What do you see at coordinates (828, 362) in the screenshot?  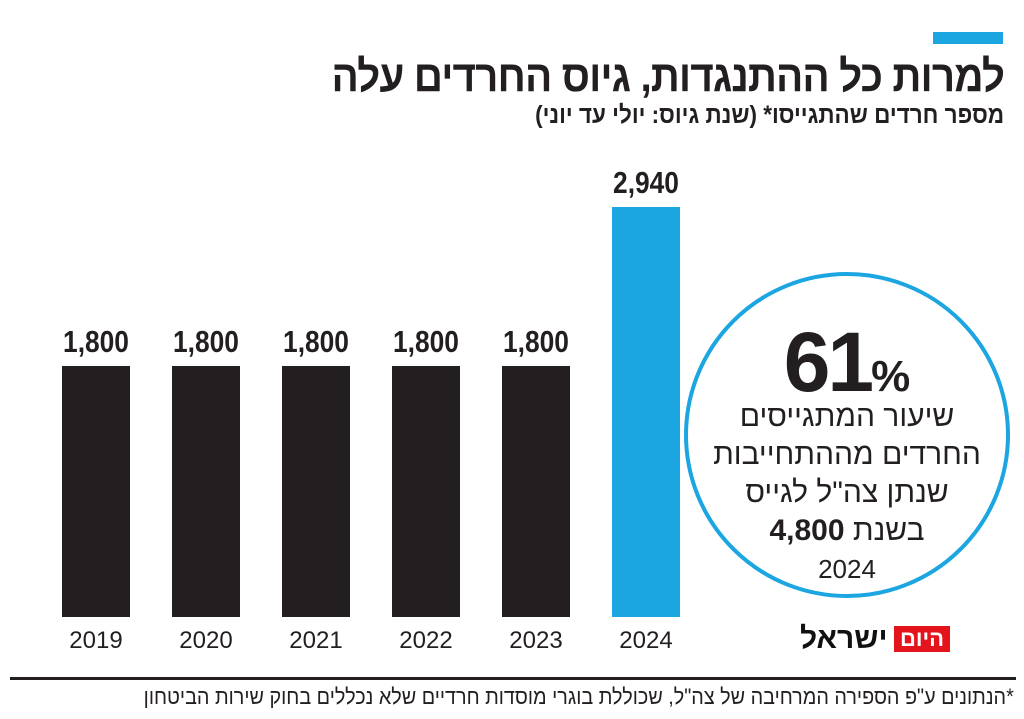 I see `callout-number: 61` at bounding box center [828, 362].